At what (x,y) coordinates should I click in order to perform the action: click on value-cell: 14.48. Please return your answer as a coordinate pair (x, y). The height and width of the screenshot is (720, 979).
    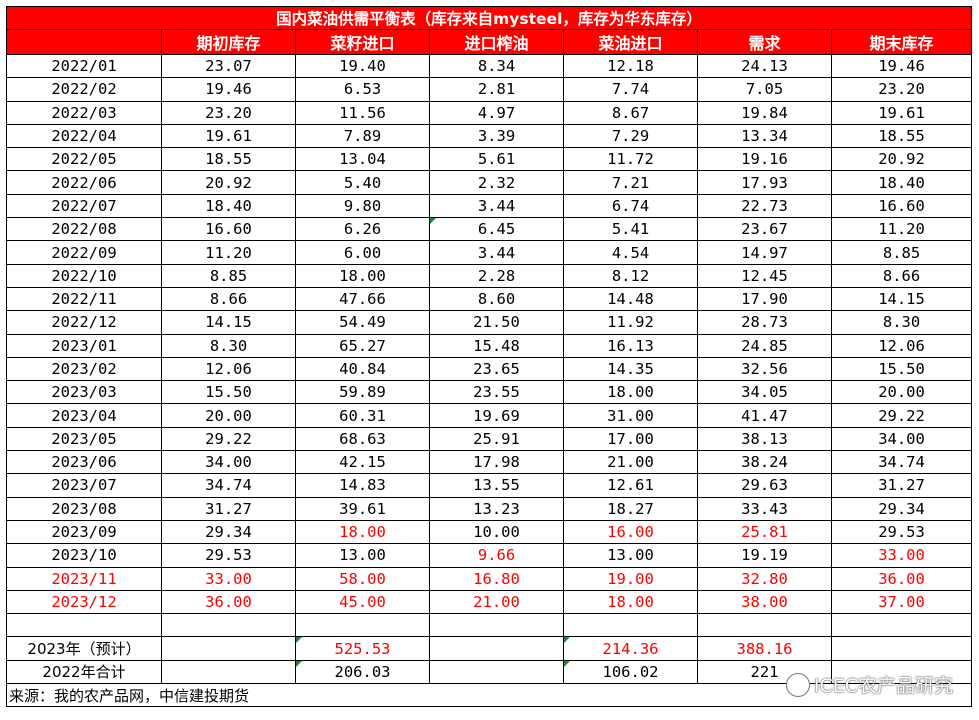
    Looking at the image, I should click on (630, 299).